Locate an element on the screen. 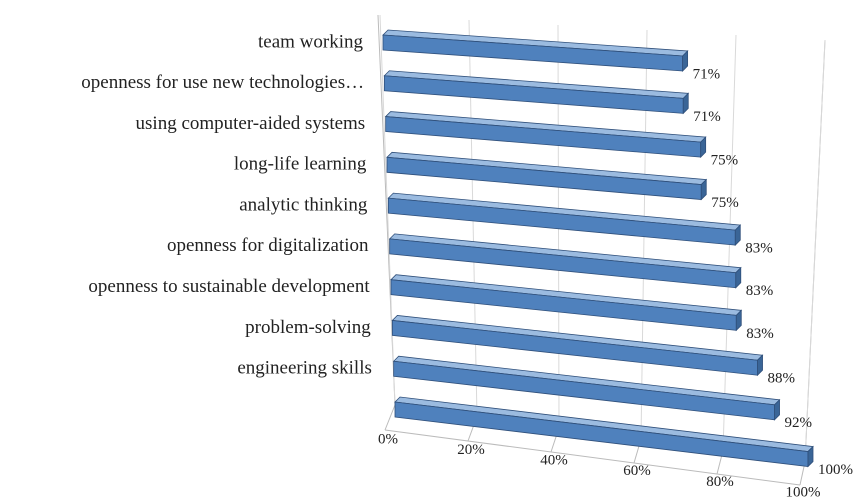 The image size is (862, 504). category-label: long-life learning is located at coordinates (300, 164).